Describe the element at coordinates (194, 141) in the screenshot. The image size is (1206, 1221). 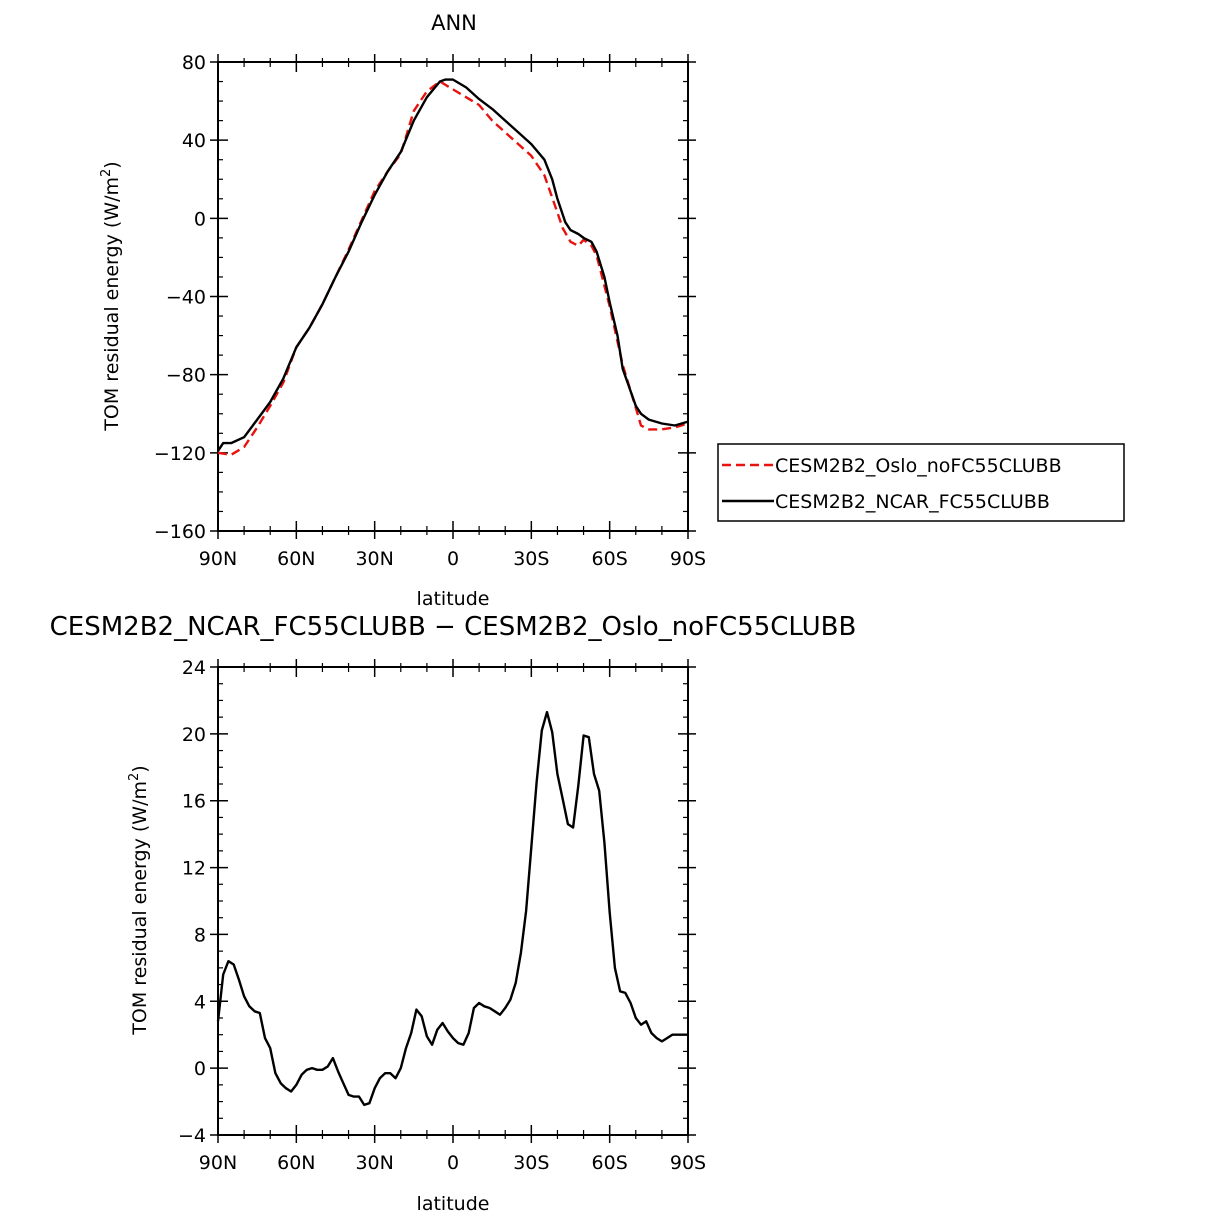
I see `y-tick-label: 40` at that location.